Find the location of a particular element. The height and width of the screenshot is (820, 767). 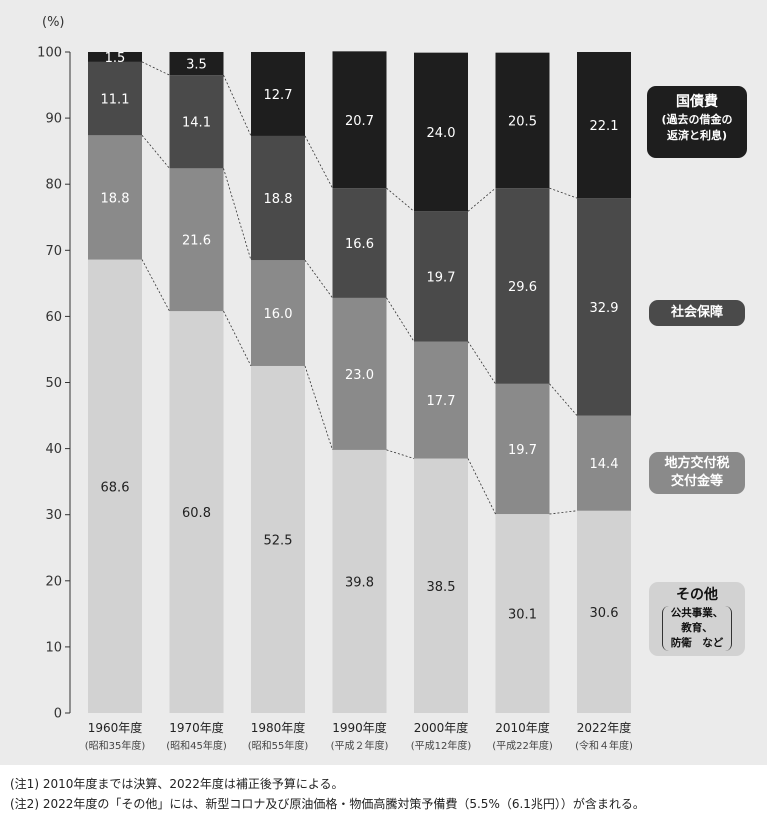

bar-value-label: 14.4 is located at coordinates (604, 464).